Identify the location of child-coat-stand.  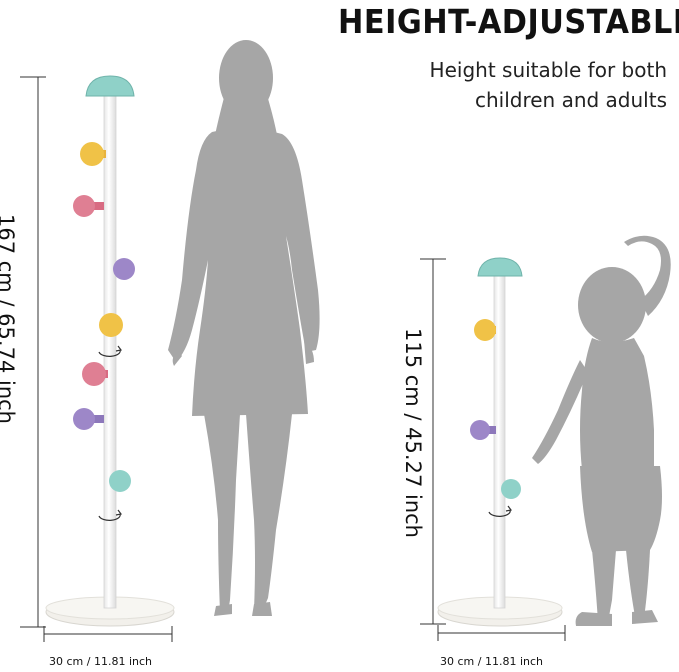
(500, 442).